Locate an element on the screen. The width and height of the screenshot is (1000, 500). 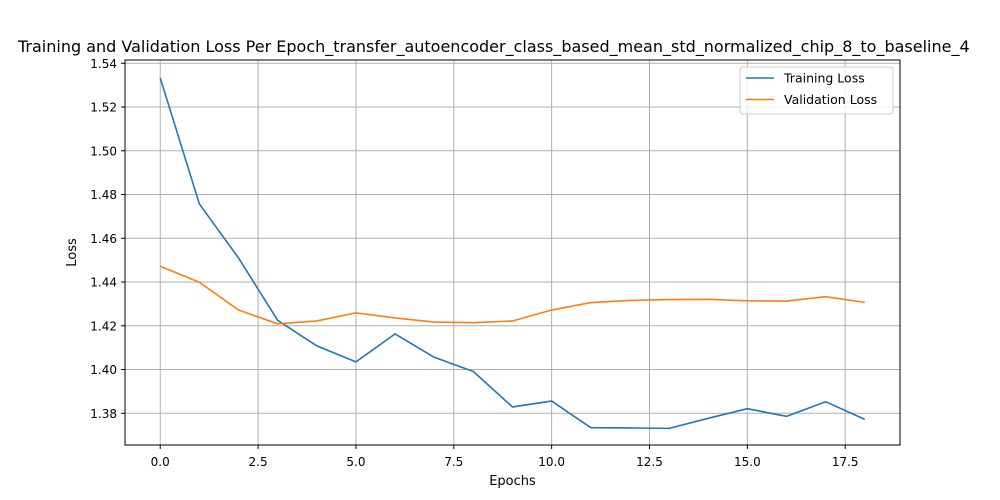
y-axis-ticks: 1.38 1.40 1.42 1.44 1.46 1.48 1.50 1.52 1.54 is located at coordinates (107, 239).